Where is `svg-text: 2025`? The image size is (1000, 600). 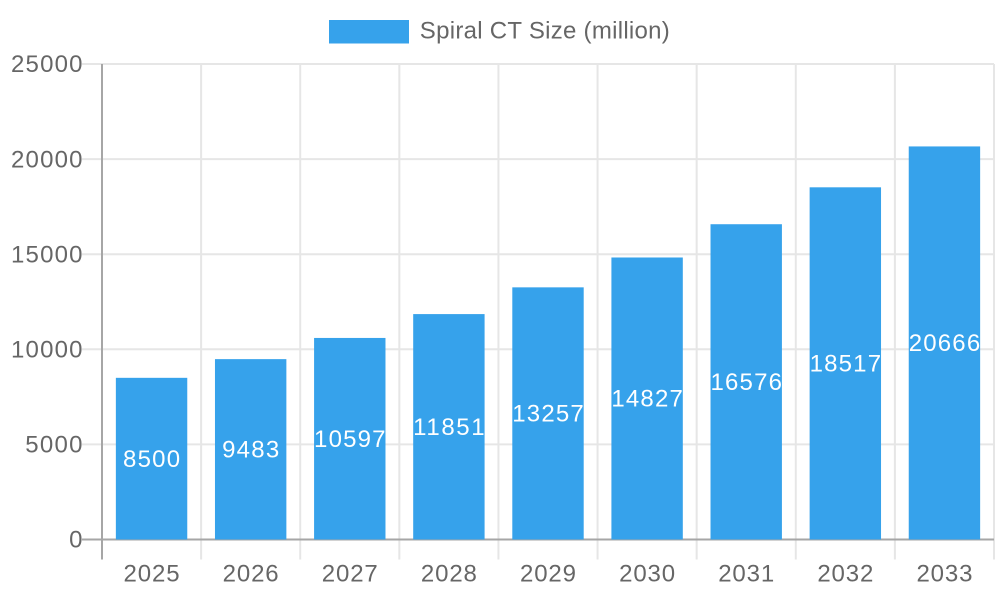 svg-text: 2025 is located at coordinates (152, 574).